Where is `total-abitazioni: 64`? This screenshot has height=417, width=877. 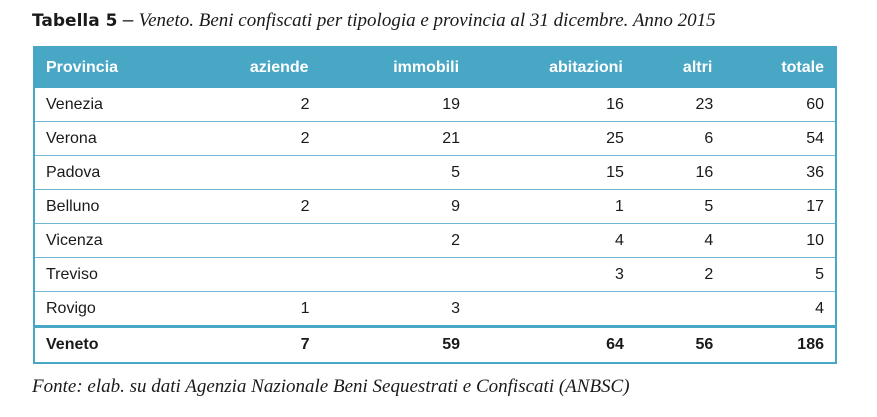
total-abitazioni: 64 is located at coordinates (615, 344).